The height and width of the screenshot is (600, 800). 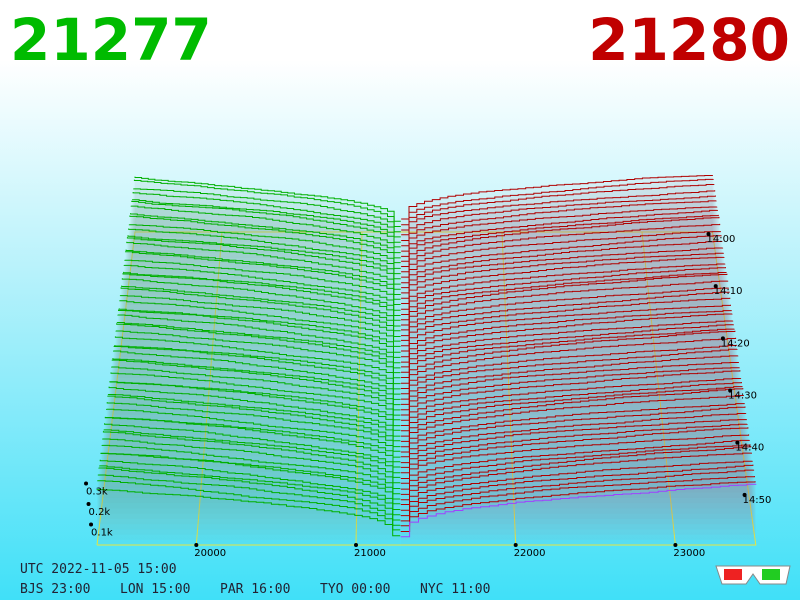 What do you see at coordinates (735, 343) in the screenshot?
I see `time-tick-label: 14:20` at bounding box center [735, 343].